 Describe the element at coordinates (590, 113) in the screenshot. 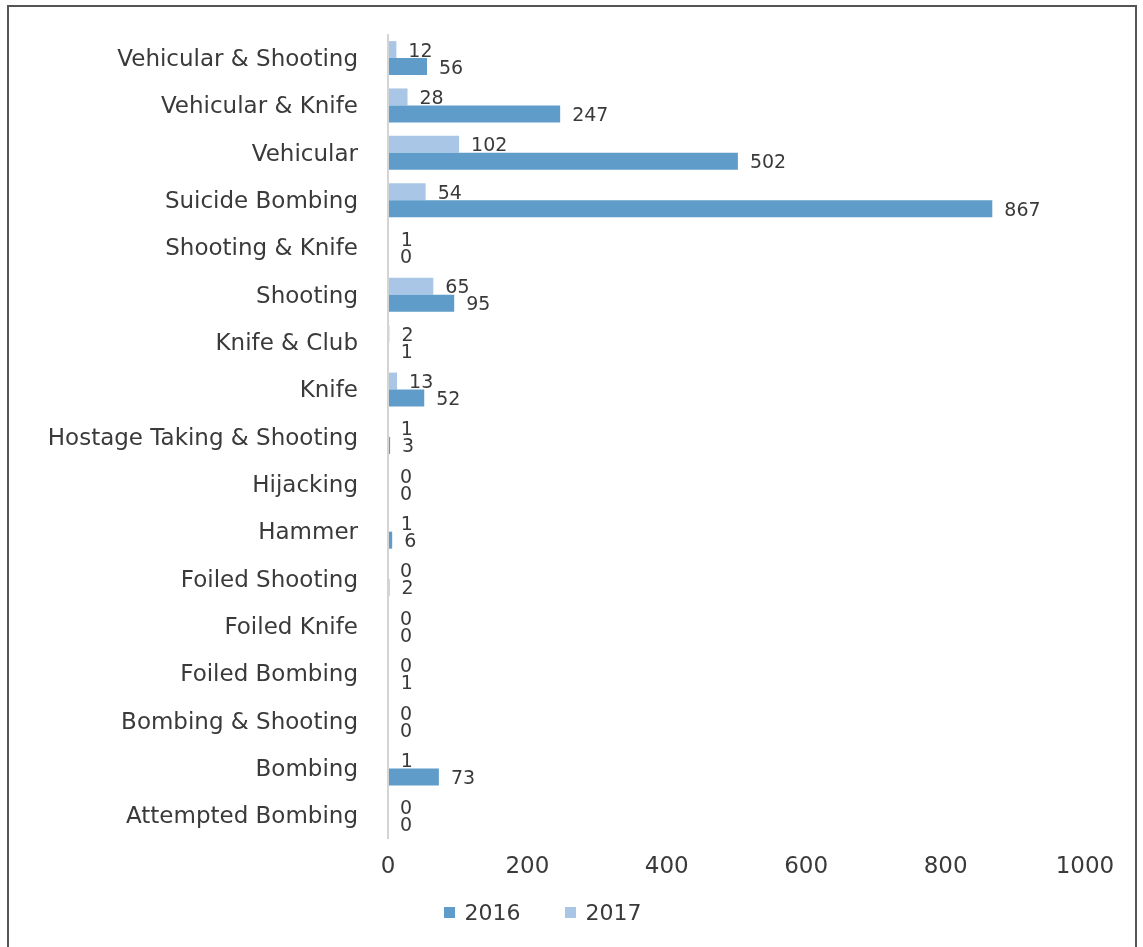

I see `data-label: 247` at that location.